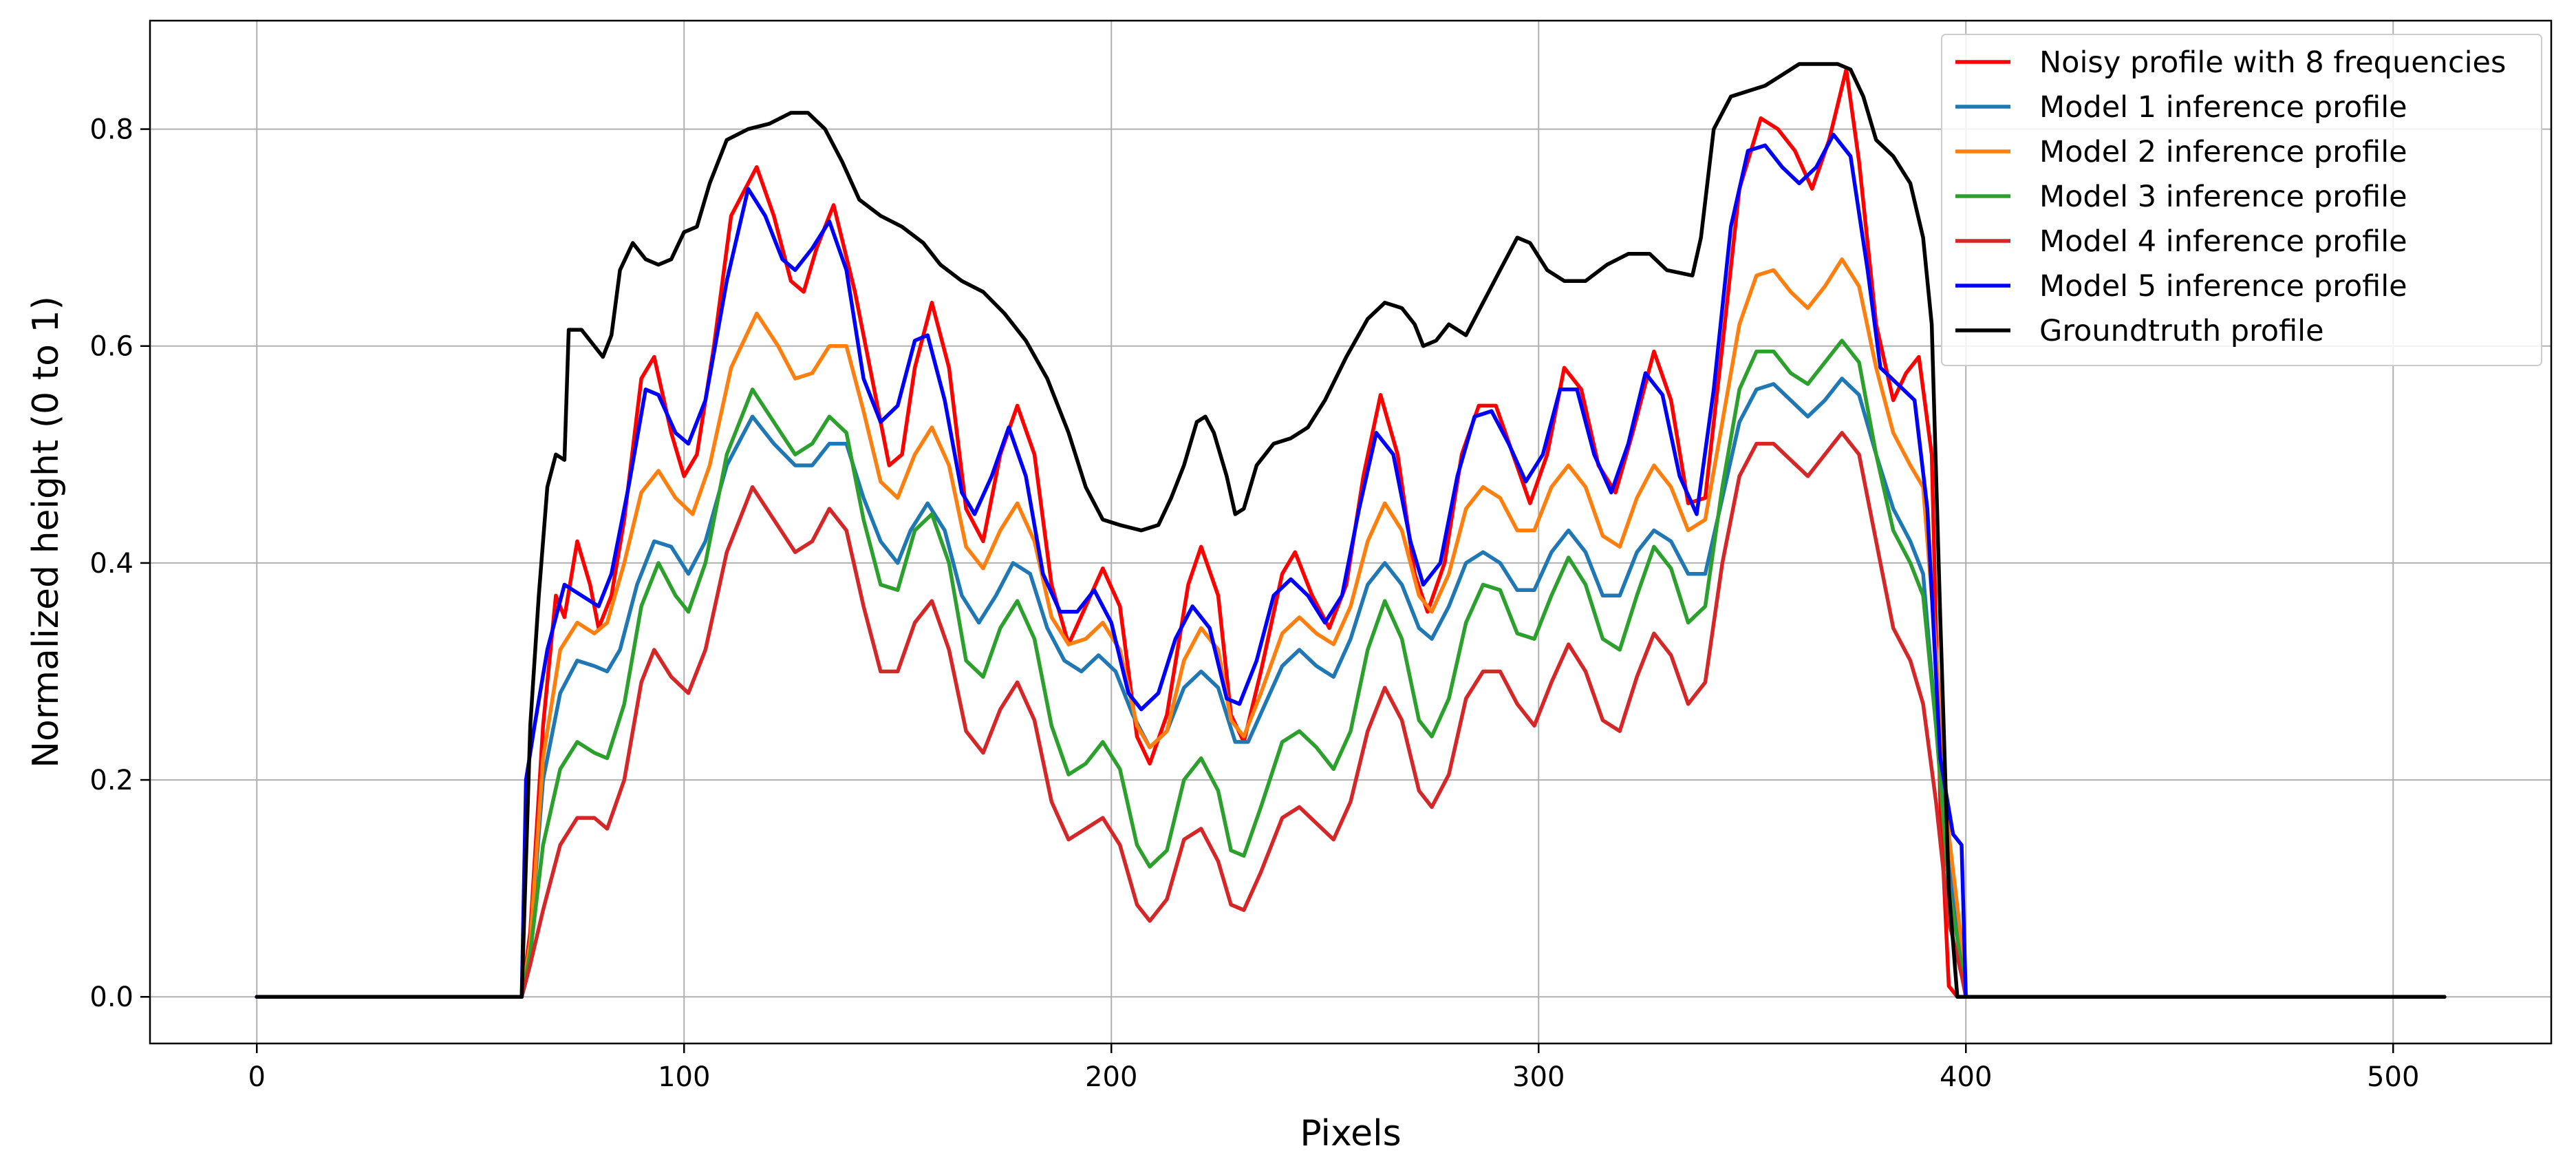 Image resolution: width=2576 pixels, height=1166 pixels. I want to click on legend-label: Model 4 inference profile, so click(2223, 241).